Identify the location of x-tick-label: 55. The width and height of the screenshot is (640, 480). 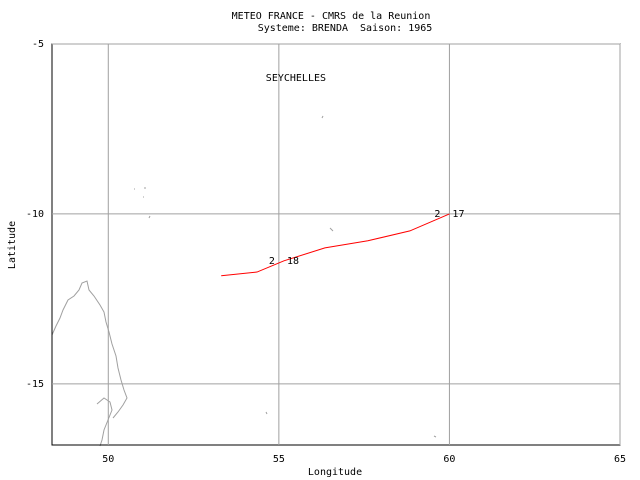
(279, 459).